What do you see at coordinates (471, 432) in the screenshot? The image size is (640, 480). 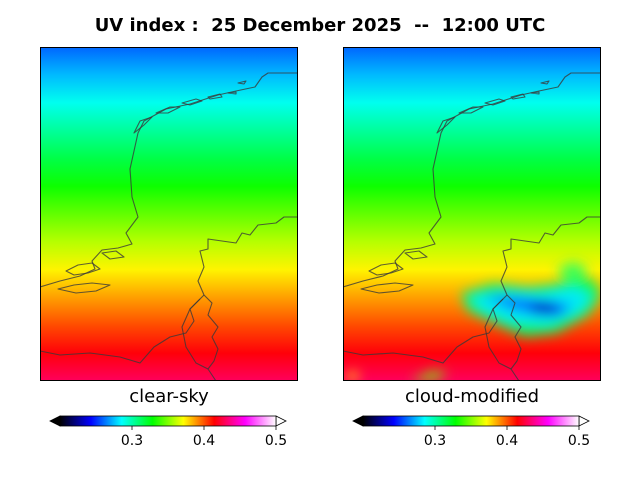 I see `colorbar-cloud-modified: 0.3 0.4 0.5` at bounding box center [471, 432].